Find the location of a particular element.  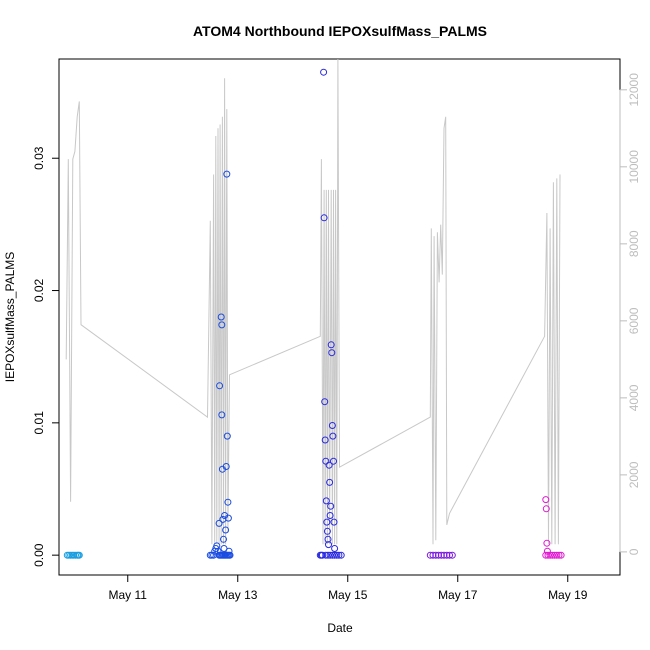

y2-tick-label: 0 is located at coordinates (634, 551).